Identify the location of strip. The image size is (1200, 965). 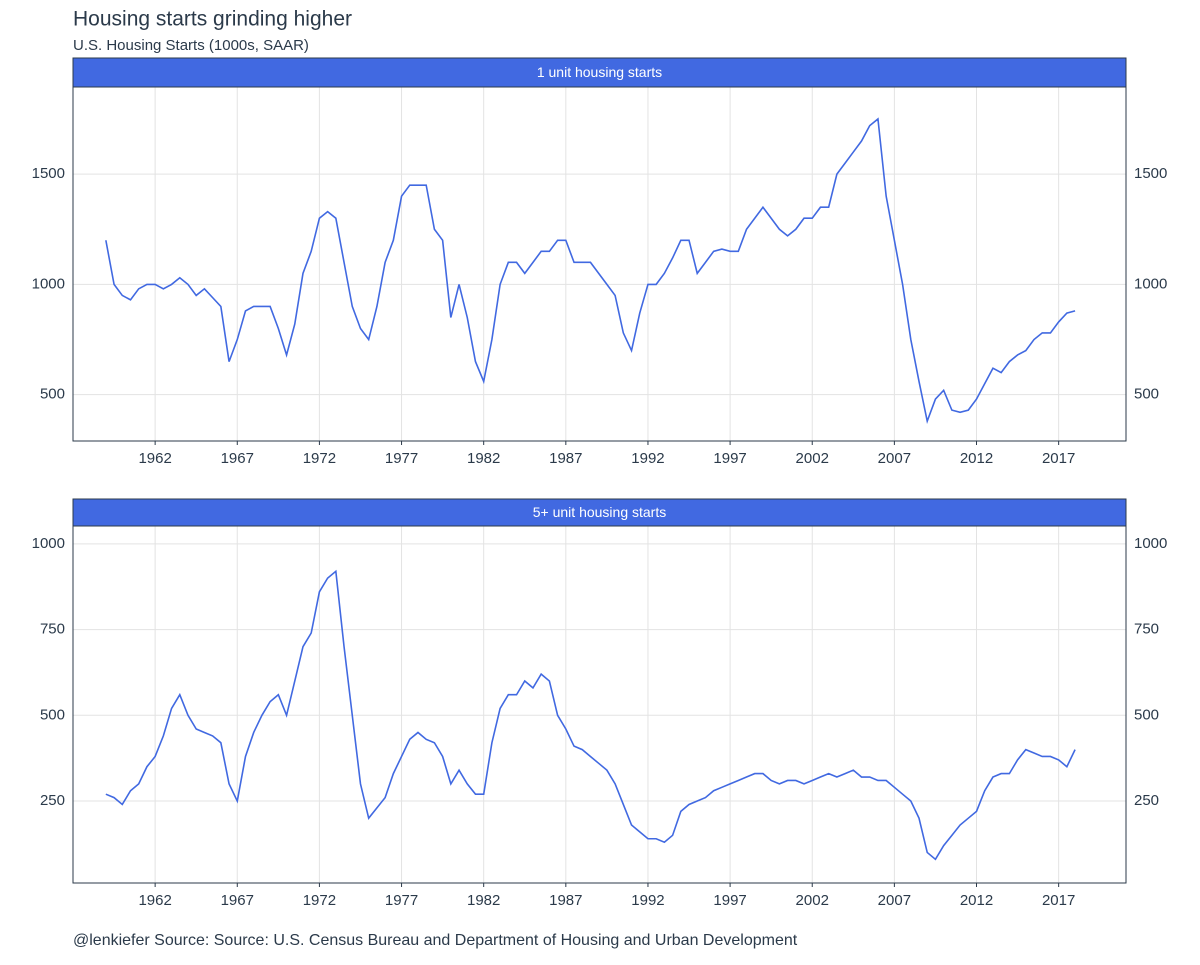
(599, 72).